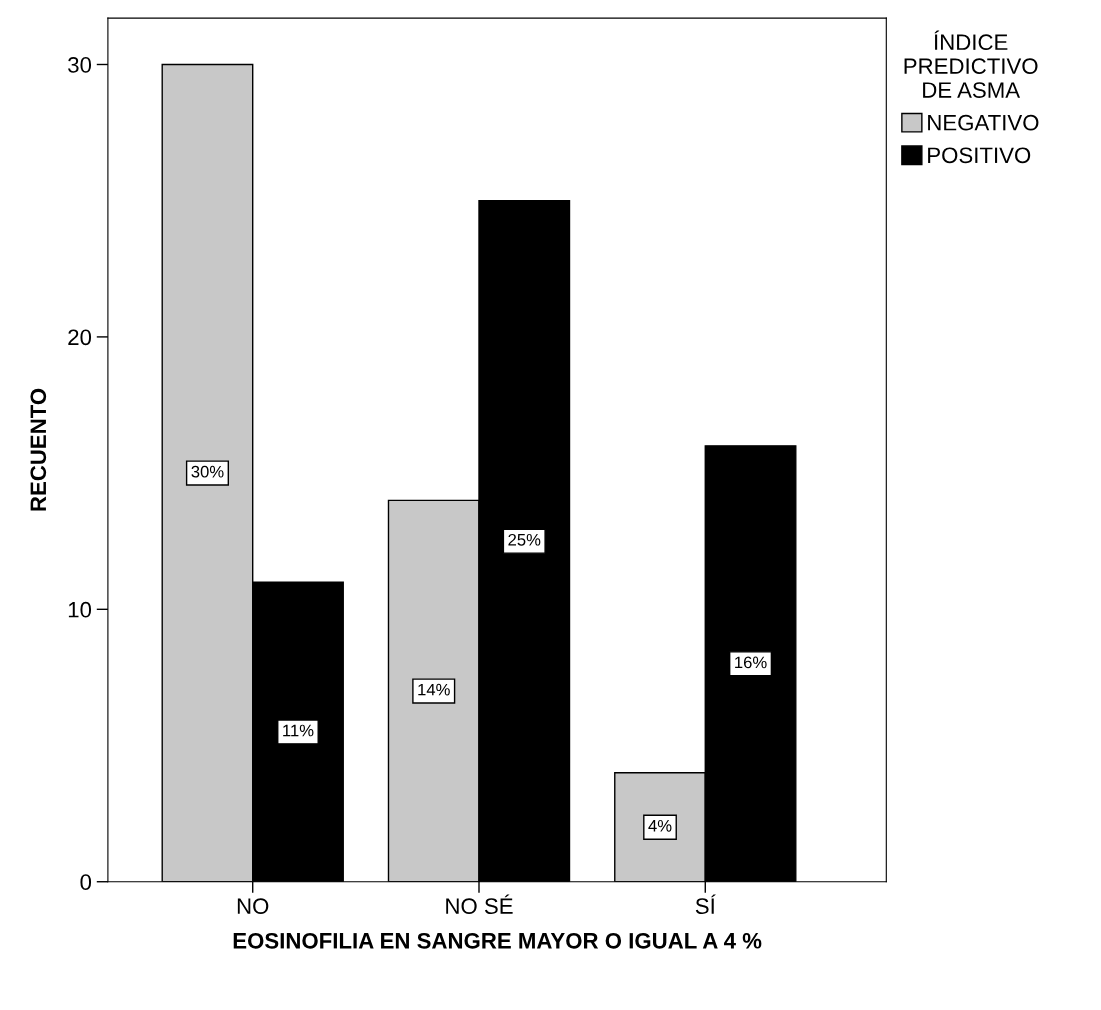 This screenshot has height=1010, width=1101. I want to click on legend-title: ÍNDICE PREDICTIVO DE ASMA, so click(971, 64).